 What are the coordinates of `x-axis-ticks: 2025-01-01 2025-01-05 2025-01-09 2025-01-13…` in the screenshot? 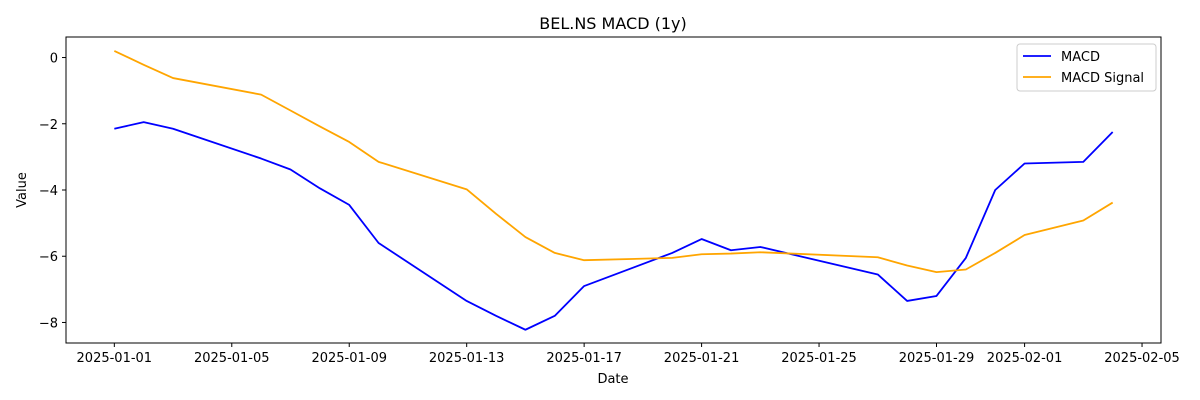 It's located at (628, 354).